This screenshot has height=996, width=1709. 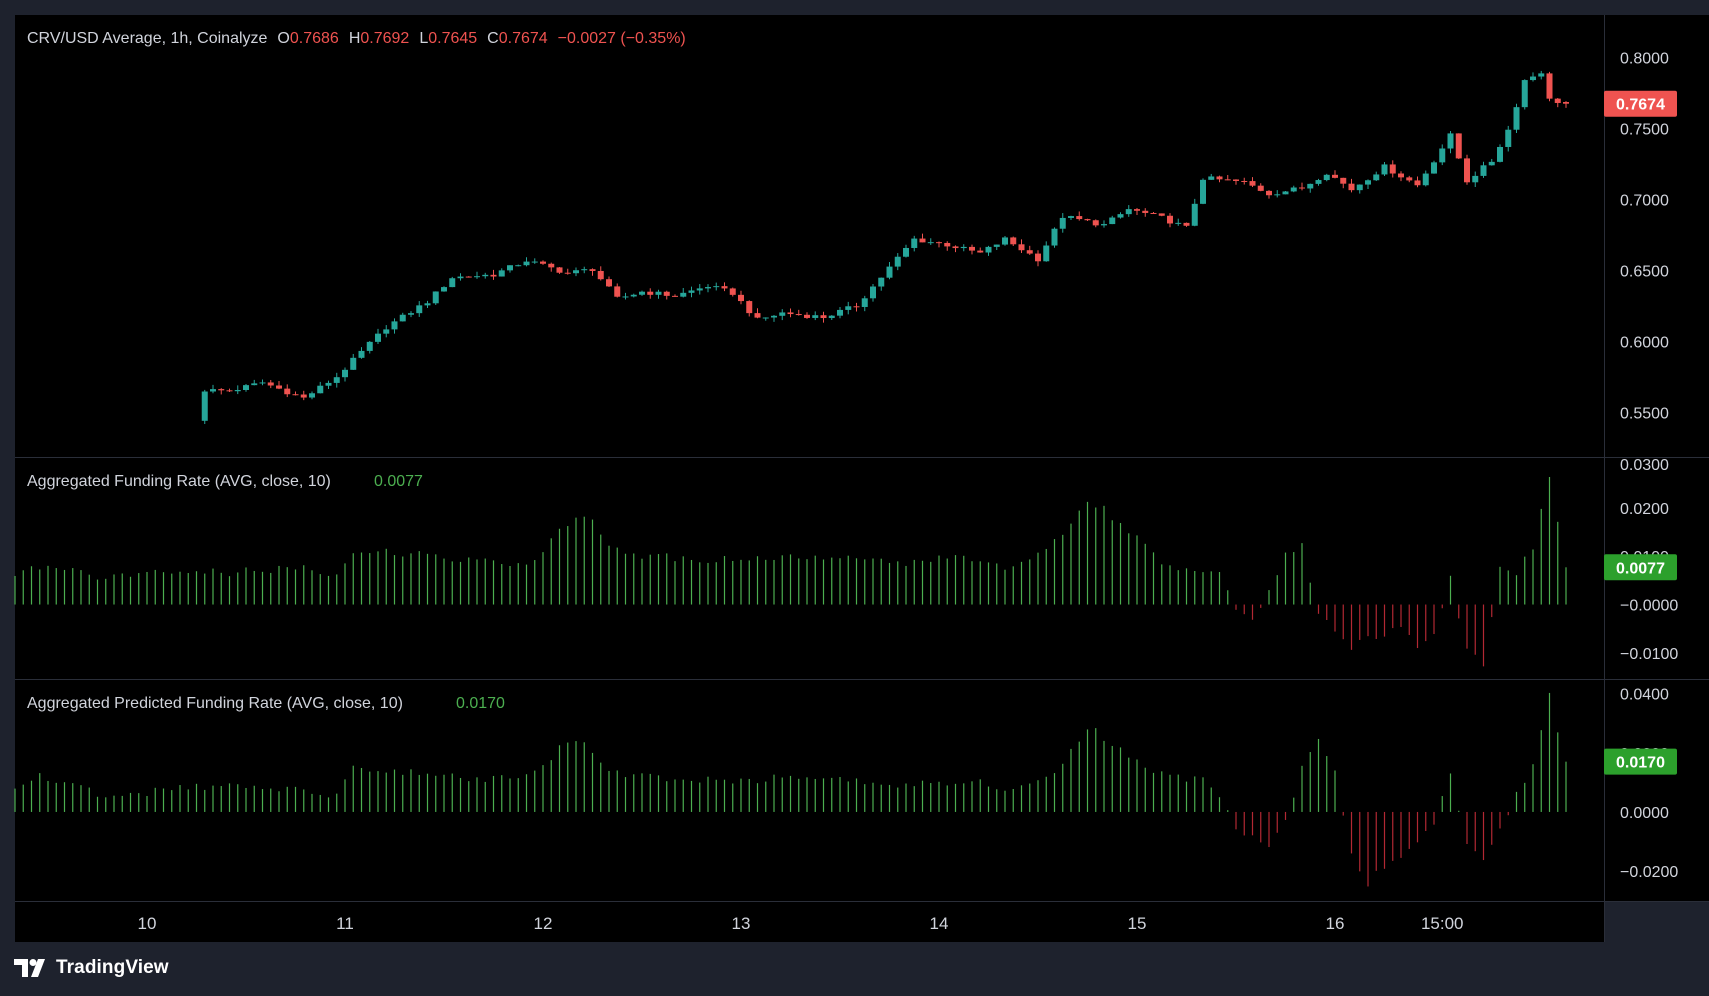 I want to click on y-tick-label: 0.6500, so click(x=1644, y=271).